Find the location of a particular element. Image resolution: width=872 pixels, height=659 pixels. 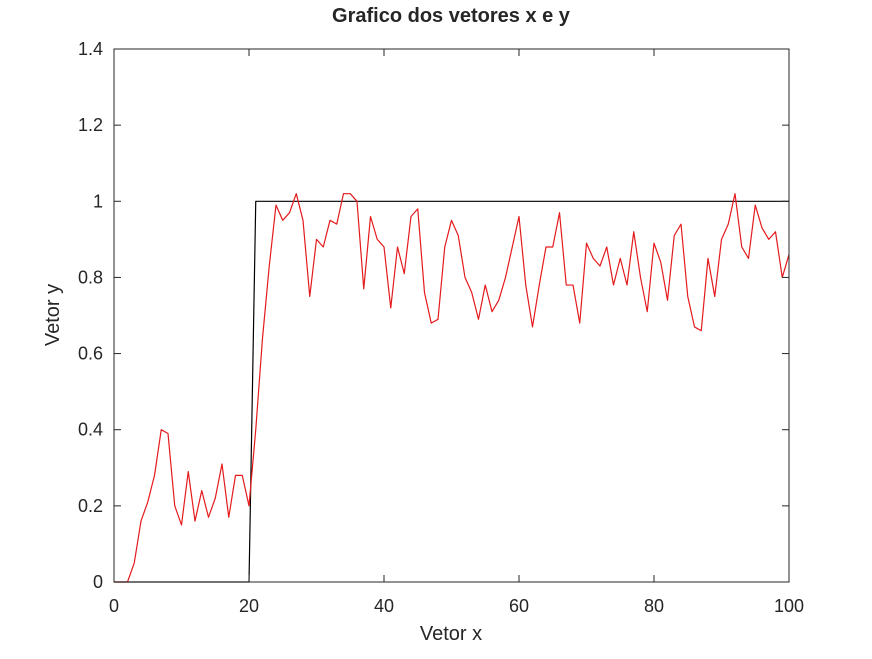

y-tick-label-1-4: 1.4 is located at coordinates (90, 49).